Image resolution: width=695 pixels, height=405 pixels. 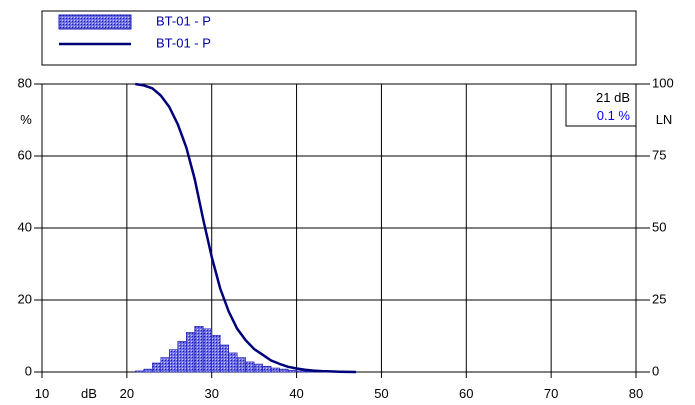 What do you see at coordinates (659, 154) in the screenshot?
I see `y-right-tick-label: 75` at bounding box center [659, 154].